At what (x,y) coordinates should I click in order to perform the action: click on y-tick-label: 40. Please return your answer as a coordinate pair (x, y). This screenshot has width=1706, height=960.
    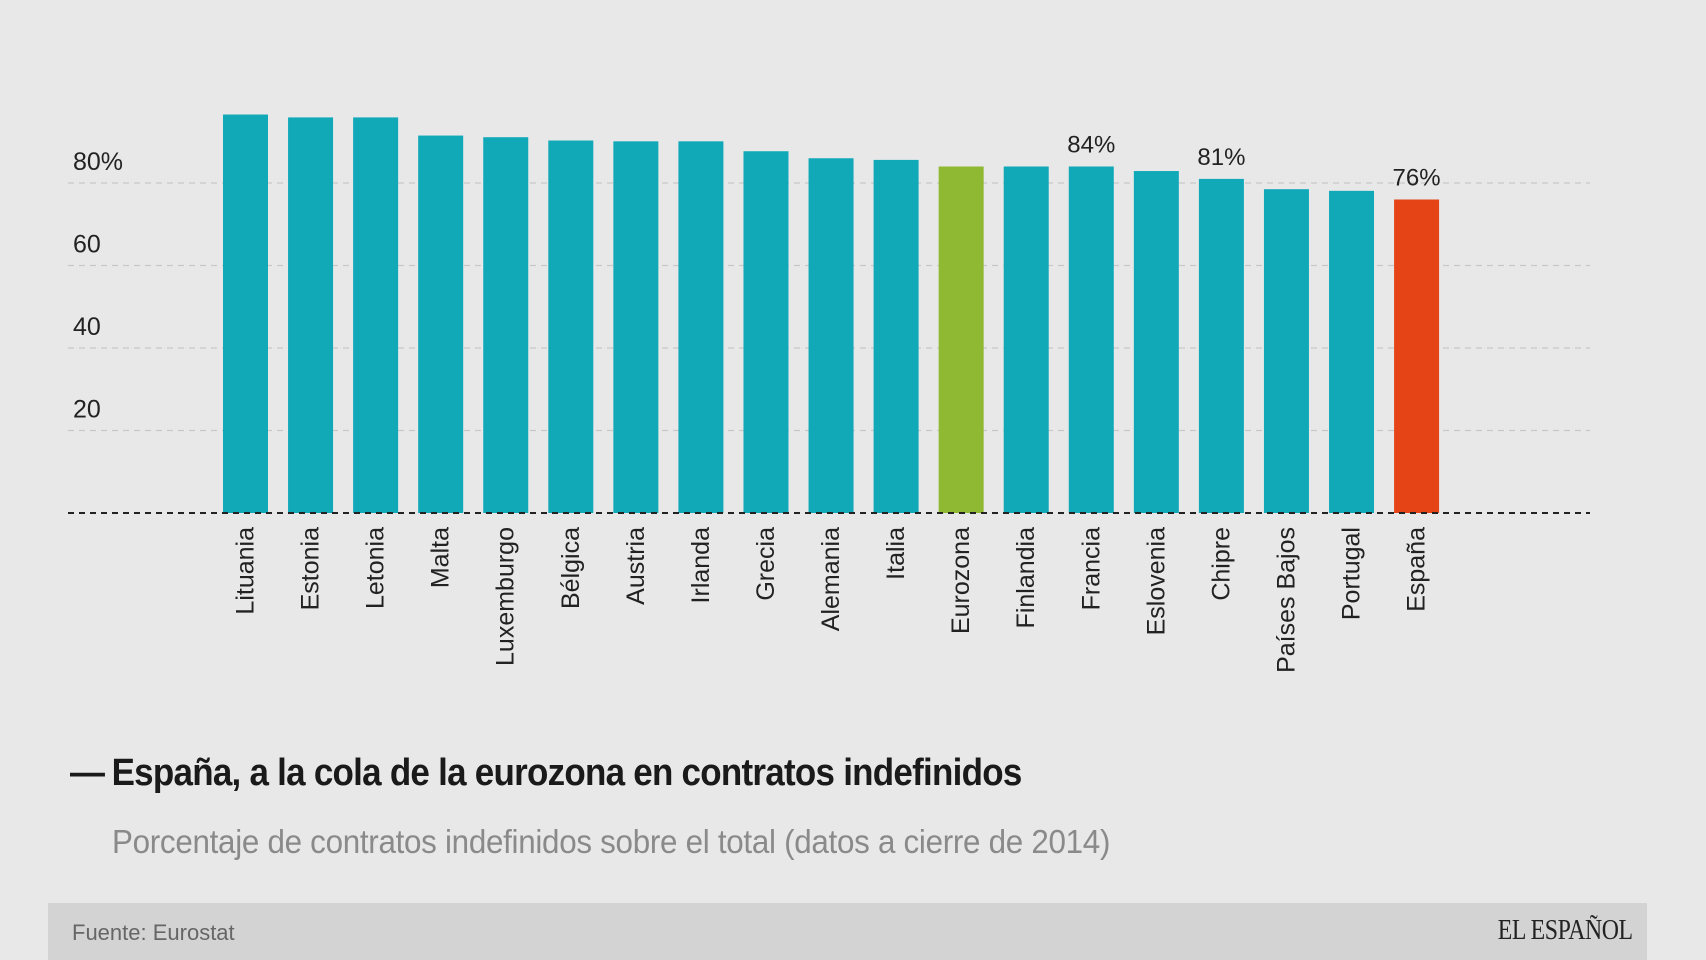
    Looking at the image, I should click on (87, 327).